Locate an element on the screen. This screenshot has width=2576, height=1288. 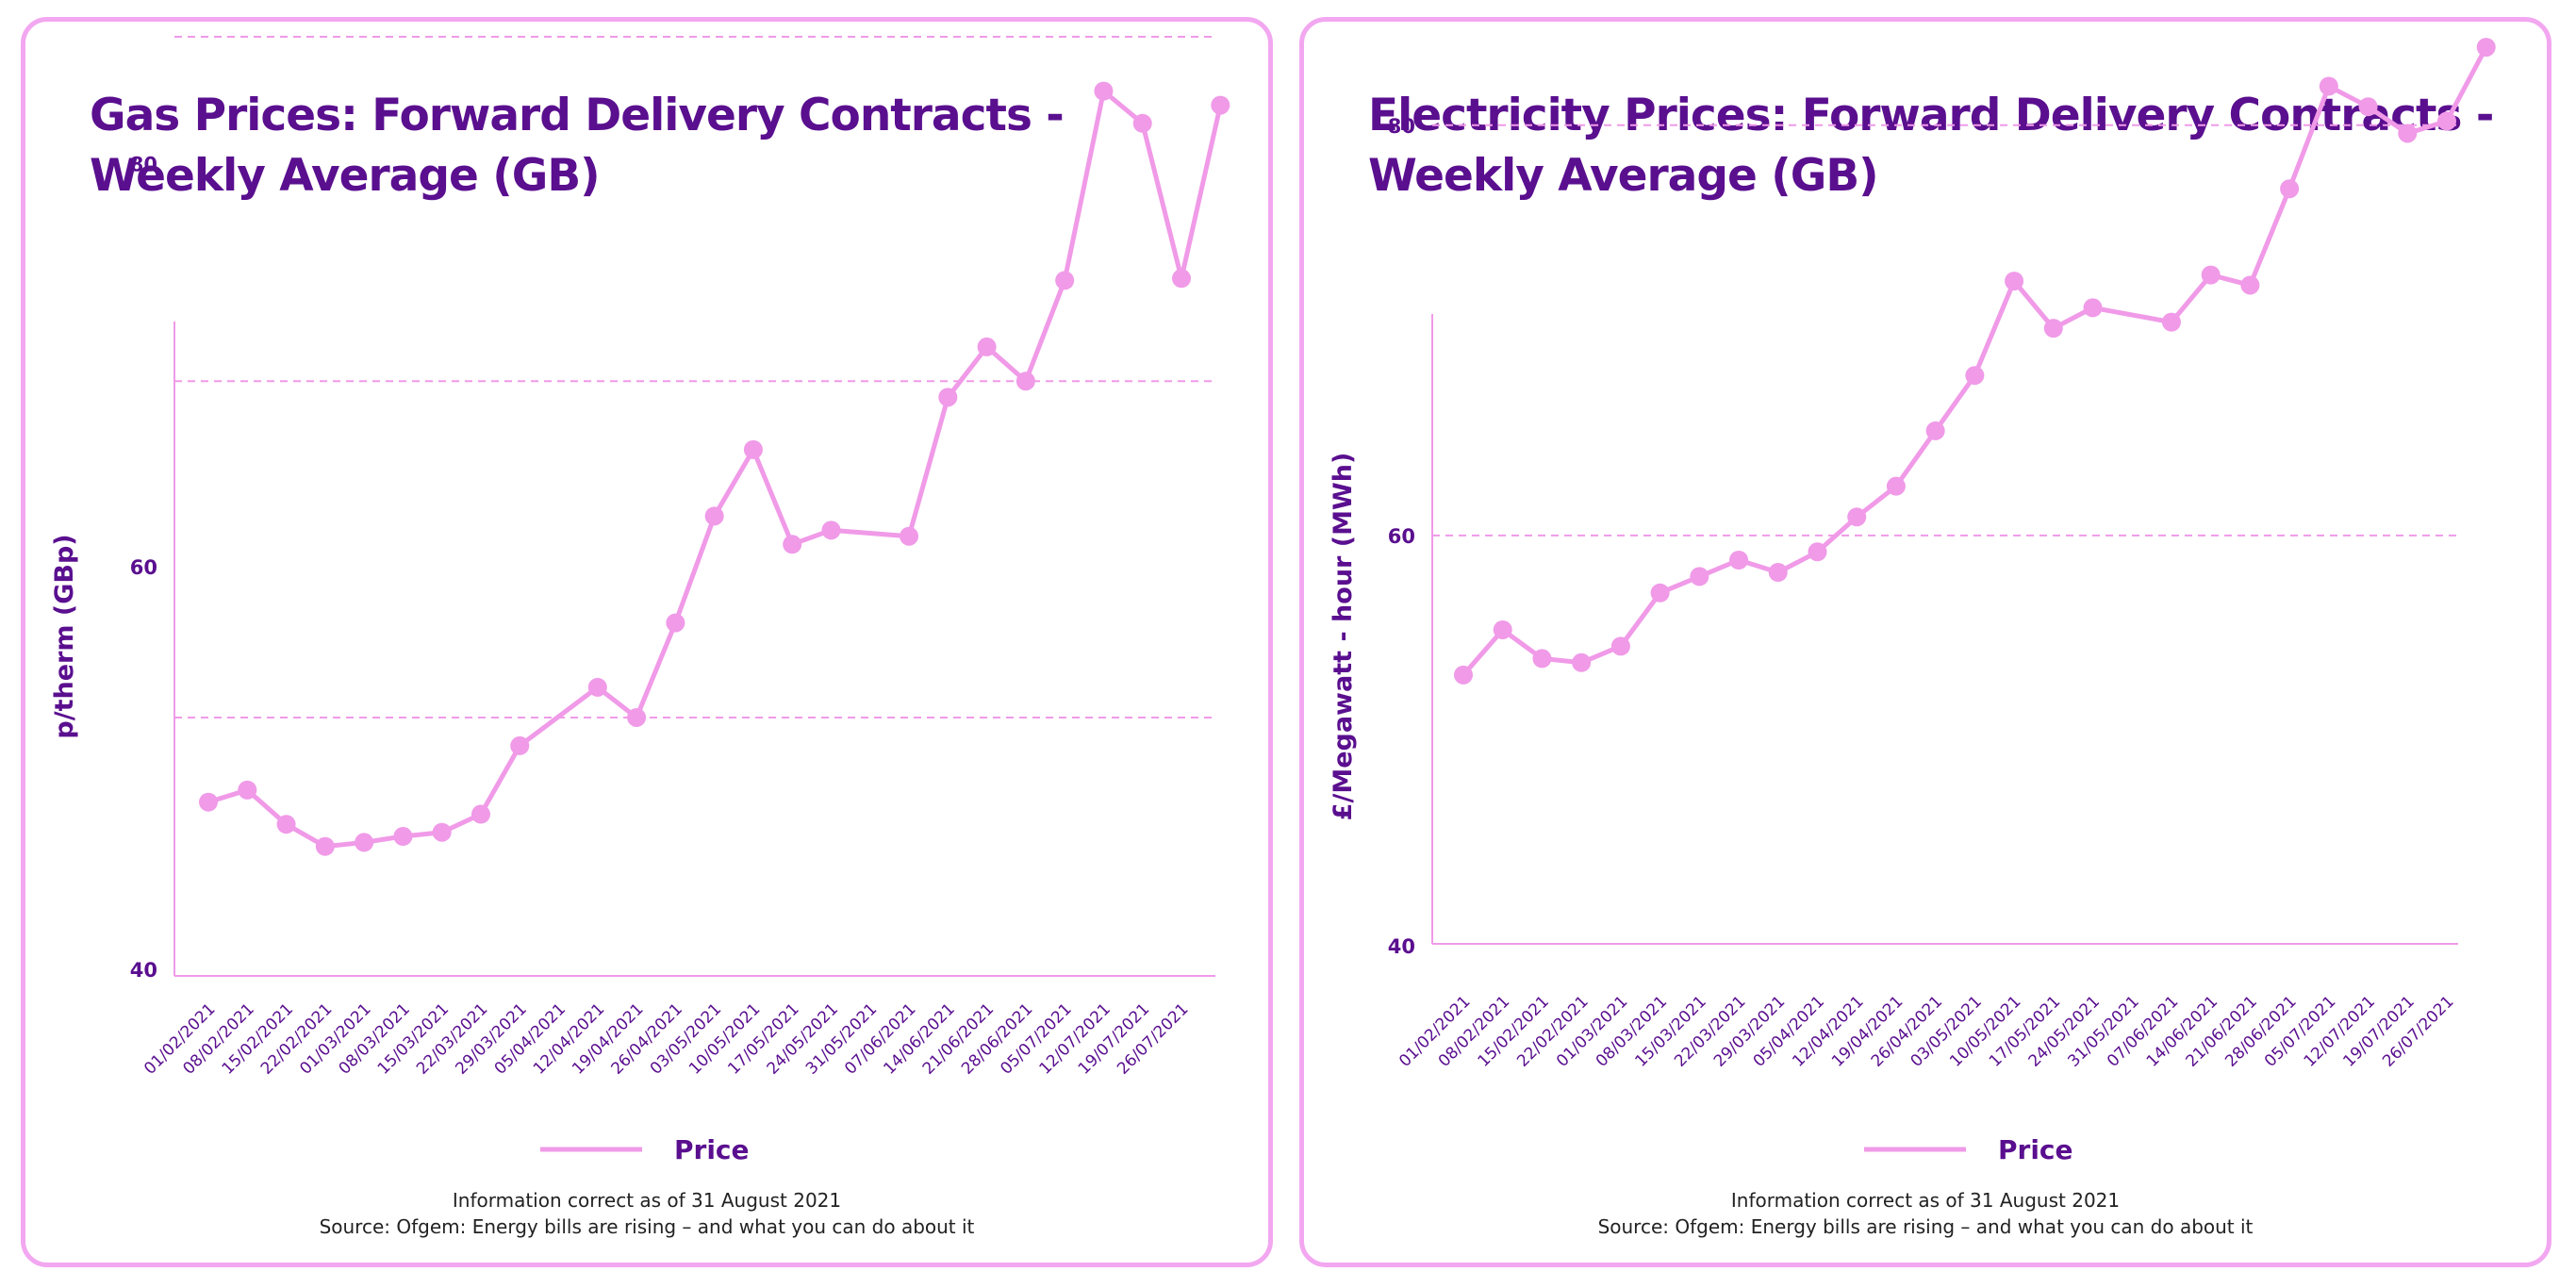
y-axis-title: p/therm (GBp) is located at coordinates (64, 636).